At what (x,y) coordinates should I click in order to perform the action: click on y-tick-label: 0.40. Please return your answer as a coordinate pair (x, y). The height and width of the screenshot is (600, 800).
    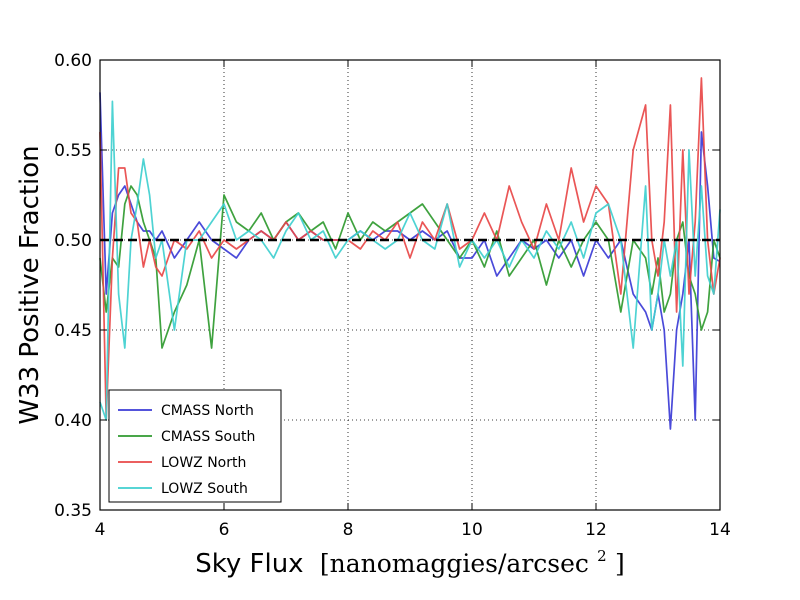
    Looking at the image, I should click on (73, 421).